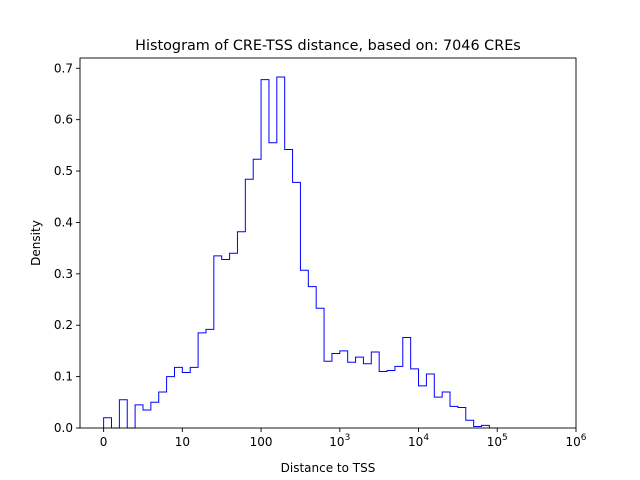 The height and width of the screenshot is (480, 640). Describe the element at coordinates (63, 274) in the screenshot. I see `y-tick-label: 0.3` at that location.